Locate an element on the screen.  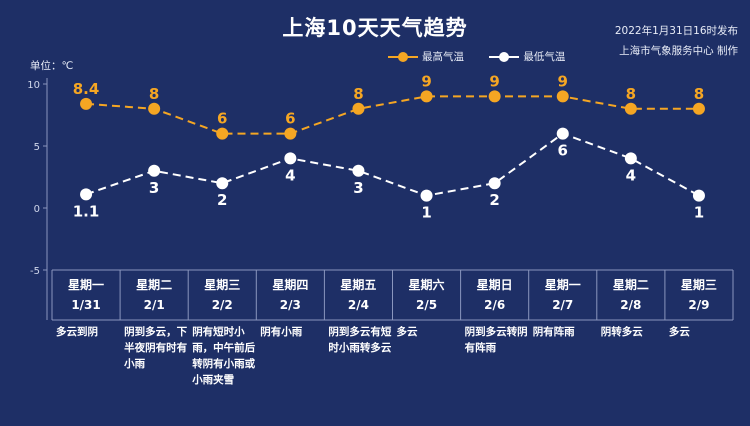
day-weather: 阴到多云，下半夜阴有时有小雨 is located at coordinates (156, 348).